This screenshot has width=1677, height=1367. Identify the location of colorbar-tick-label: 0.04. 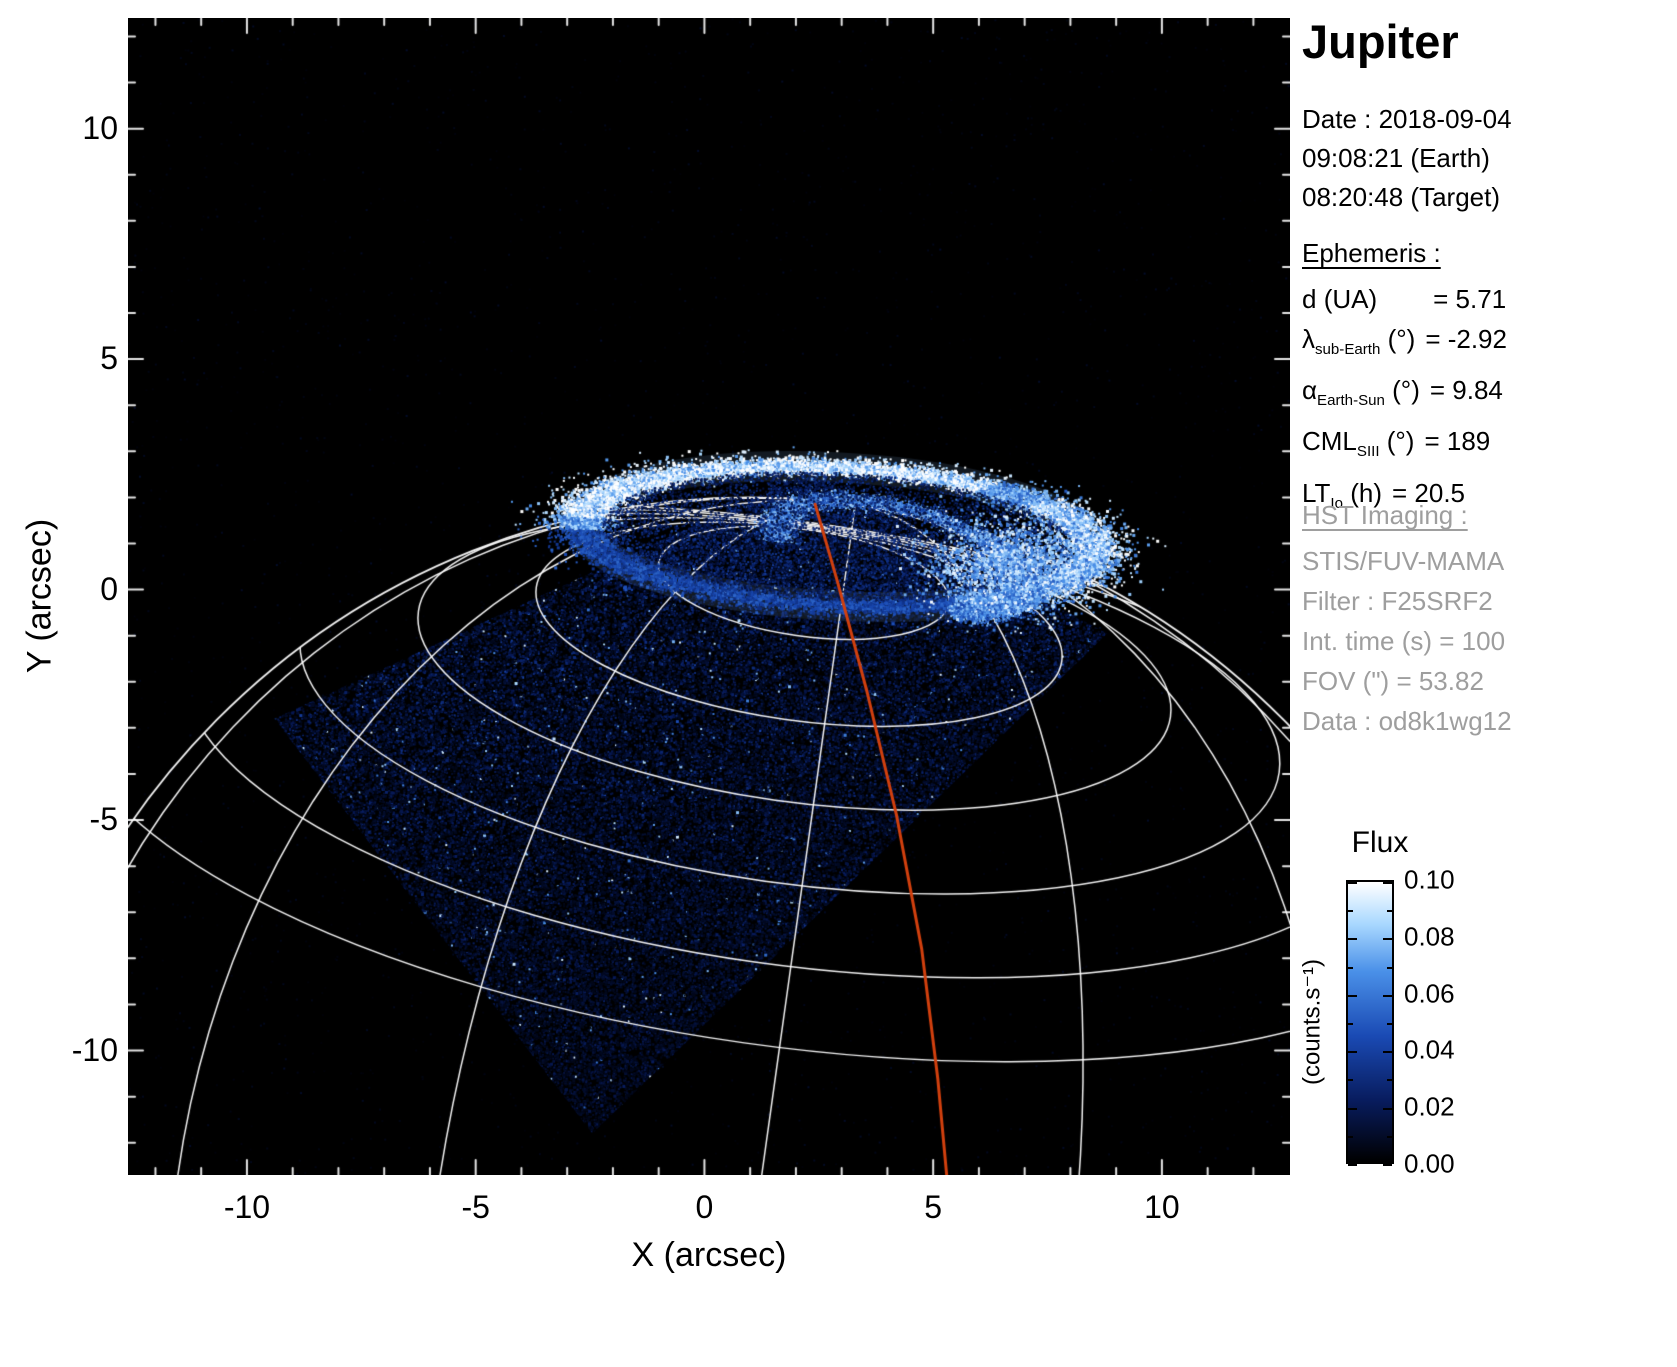
(1429, 1049).